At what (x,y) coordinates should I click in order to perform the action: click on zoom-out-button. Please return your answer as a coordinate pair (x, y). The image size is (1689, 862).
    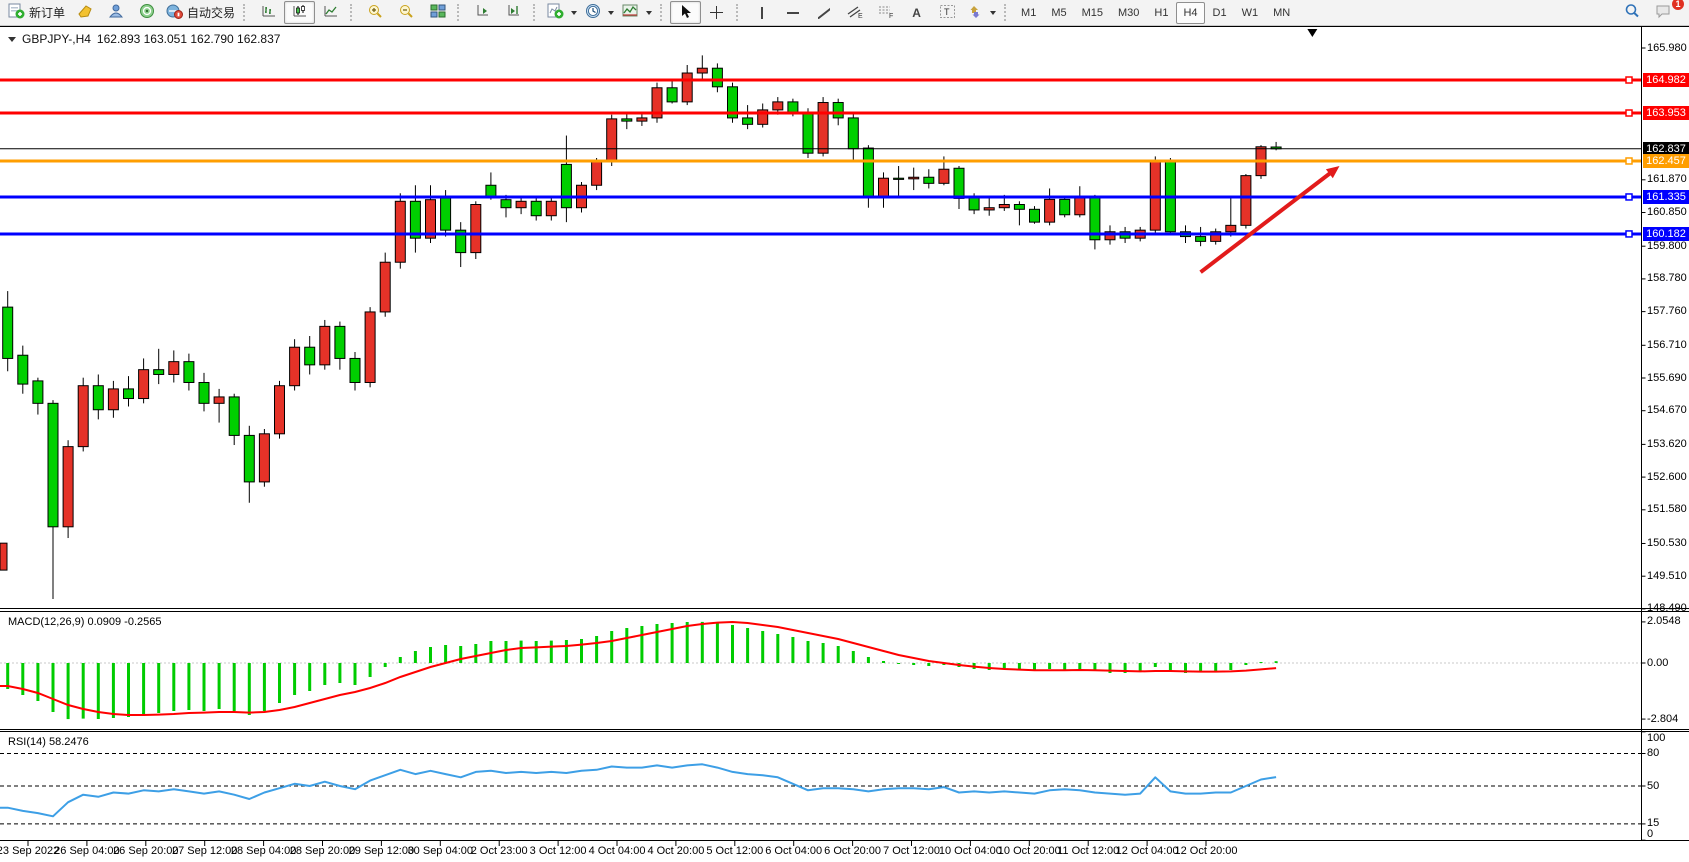
    Looking at the image, I should click on (406, 12).